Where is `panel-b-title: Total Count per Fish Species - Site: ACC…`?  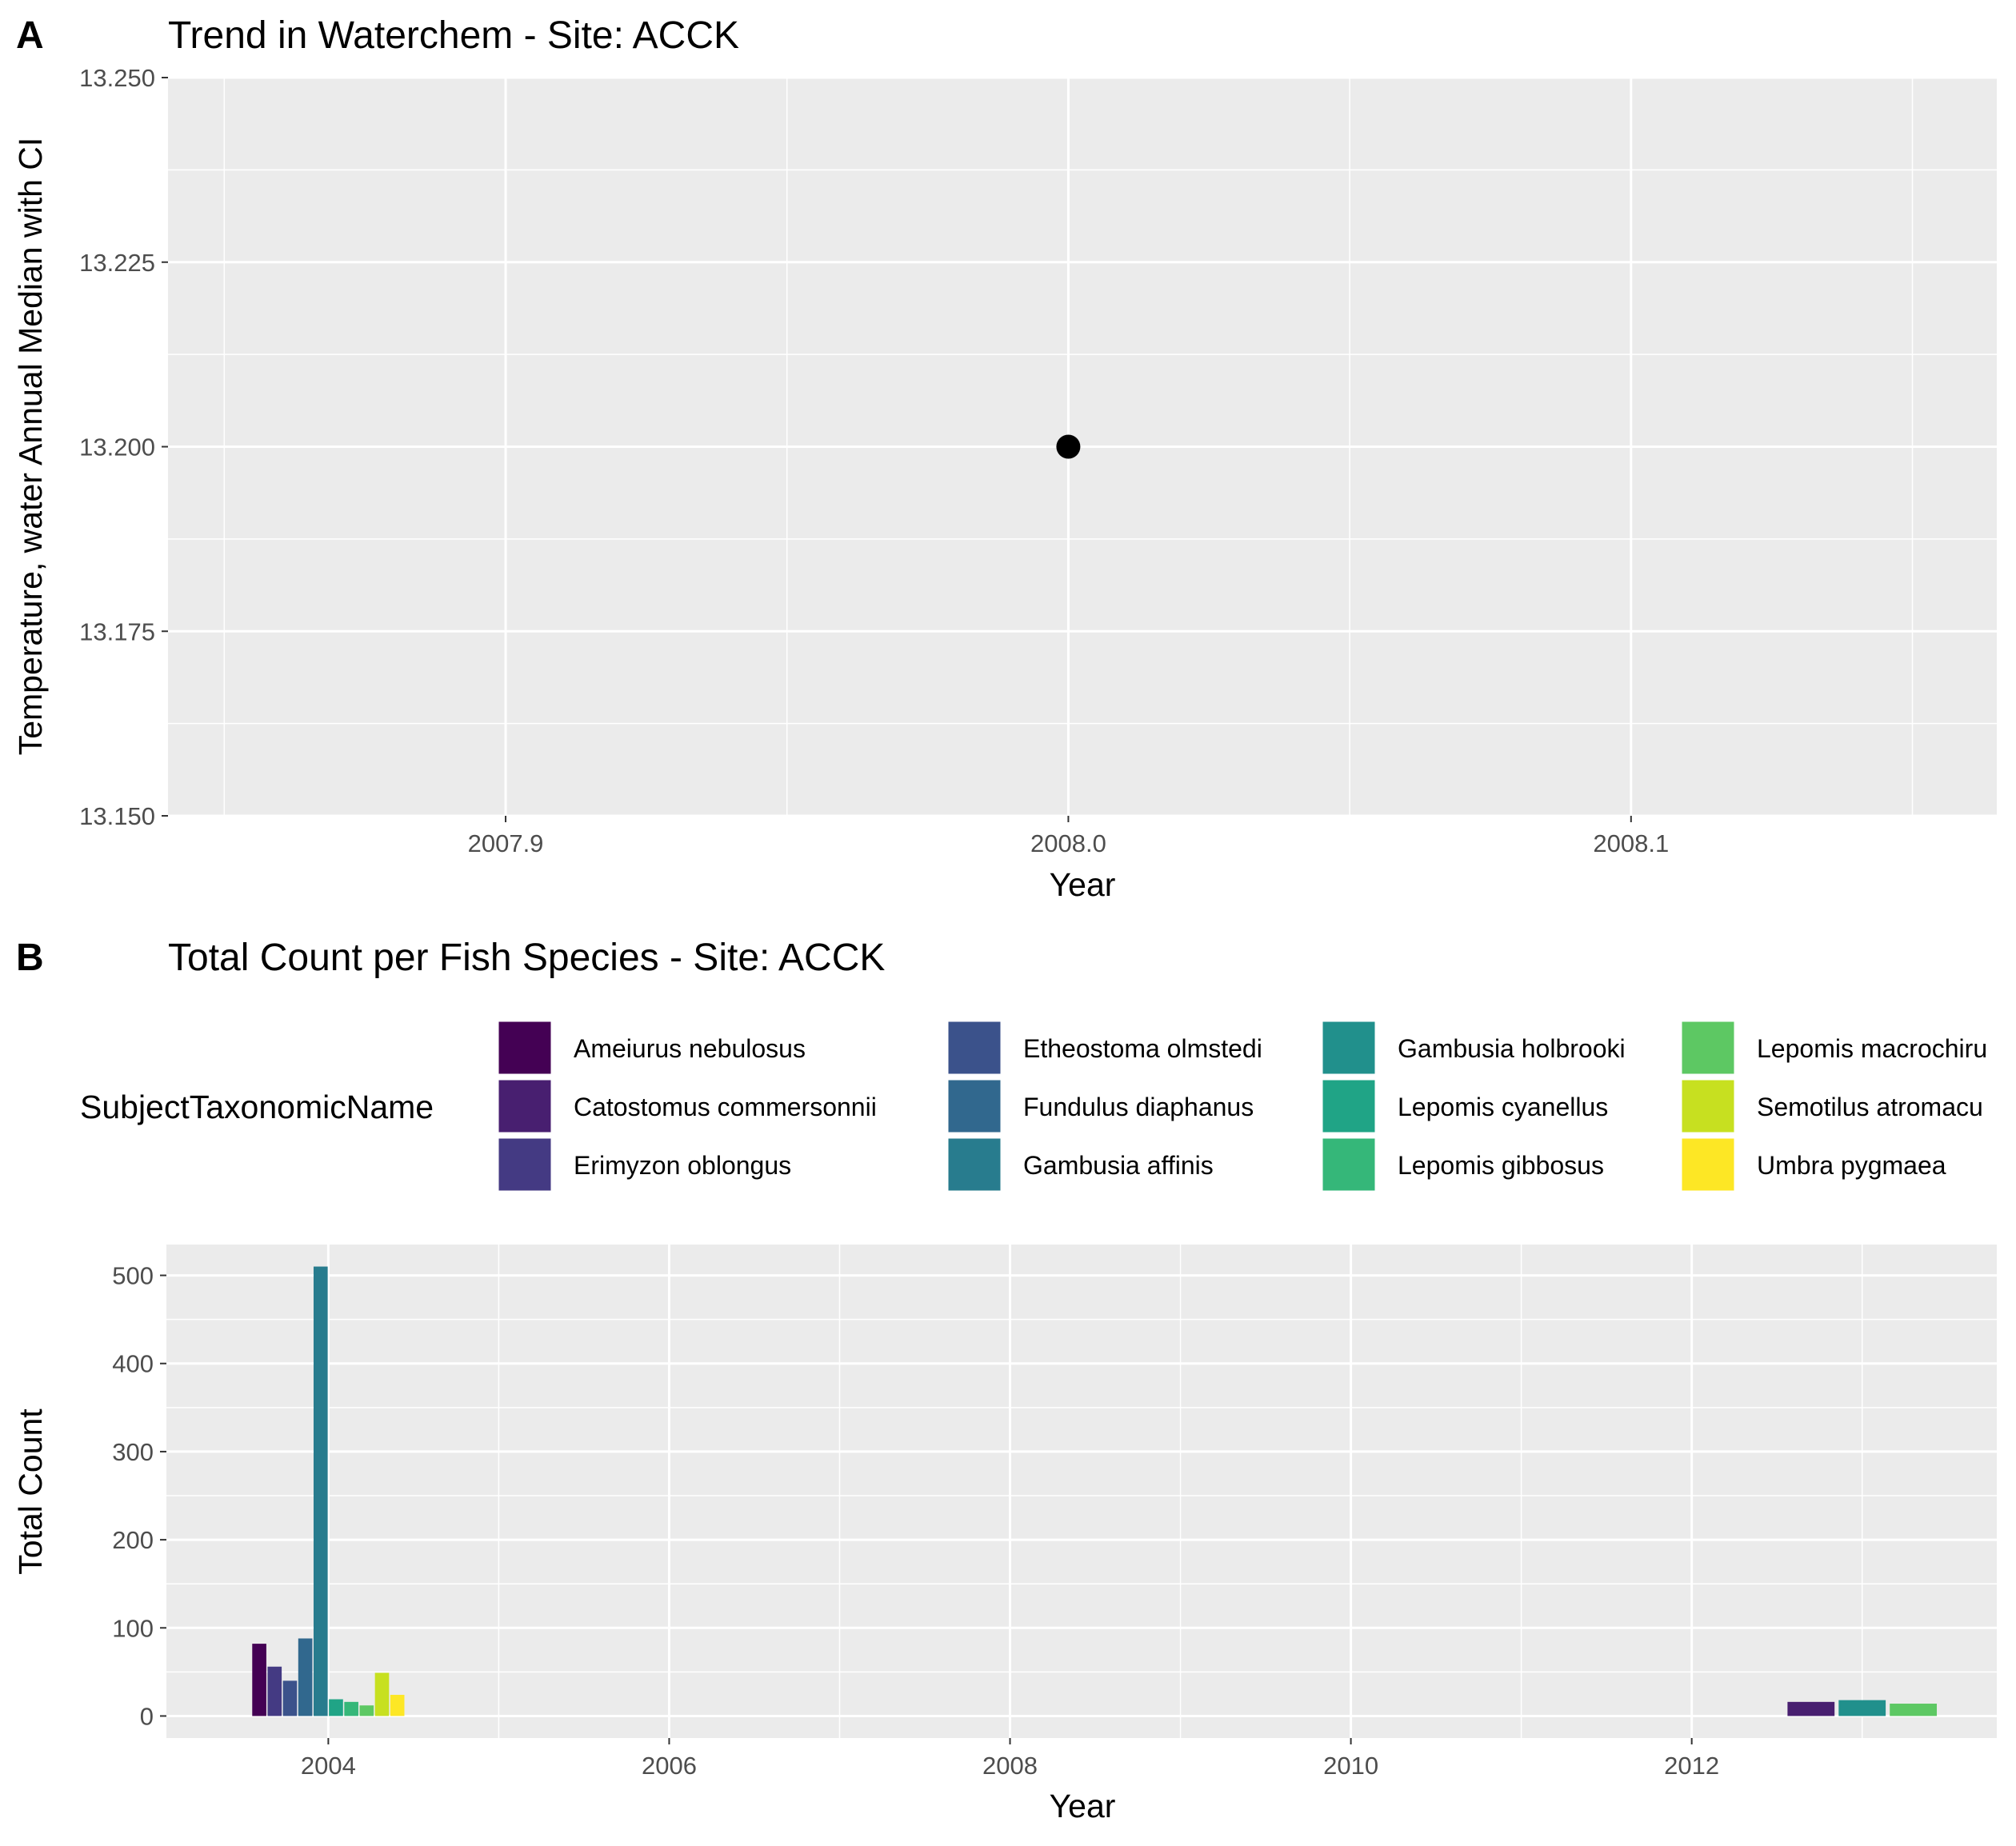
panel-b-title: Total Count per Fish Species - Site: ACC… is located at coordinates (526, 958).